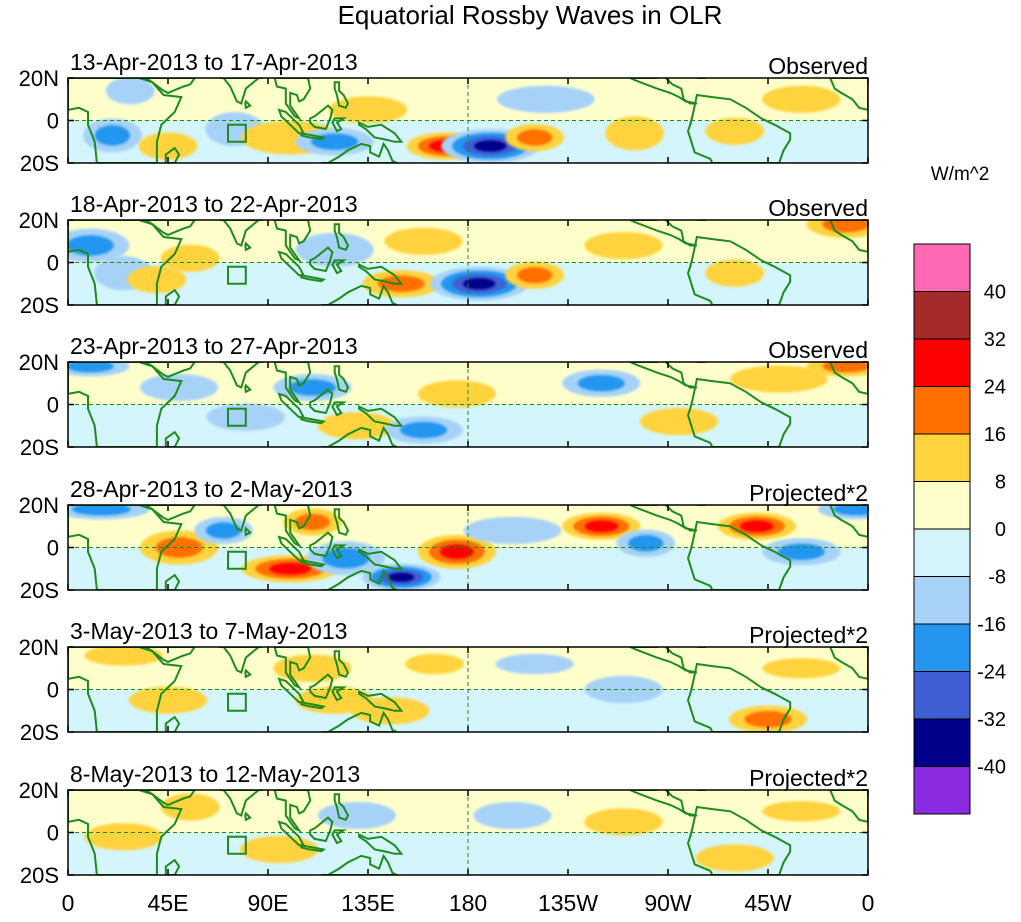 The width and height of the screenshot is (1021, 922). Describe the element at coordinates (208, 631) in the screenshot. I see `panel-period: 3-May-2013 to 7-May-2013` at that location.